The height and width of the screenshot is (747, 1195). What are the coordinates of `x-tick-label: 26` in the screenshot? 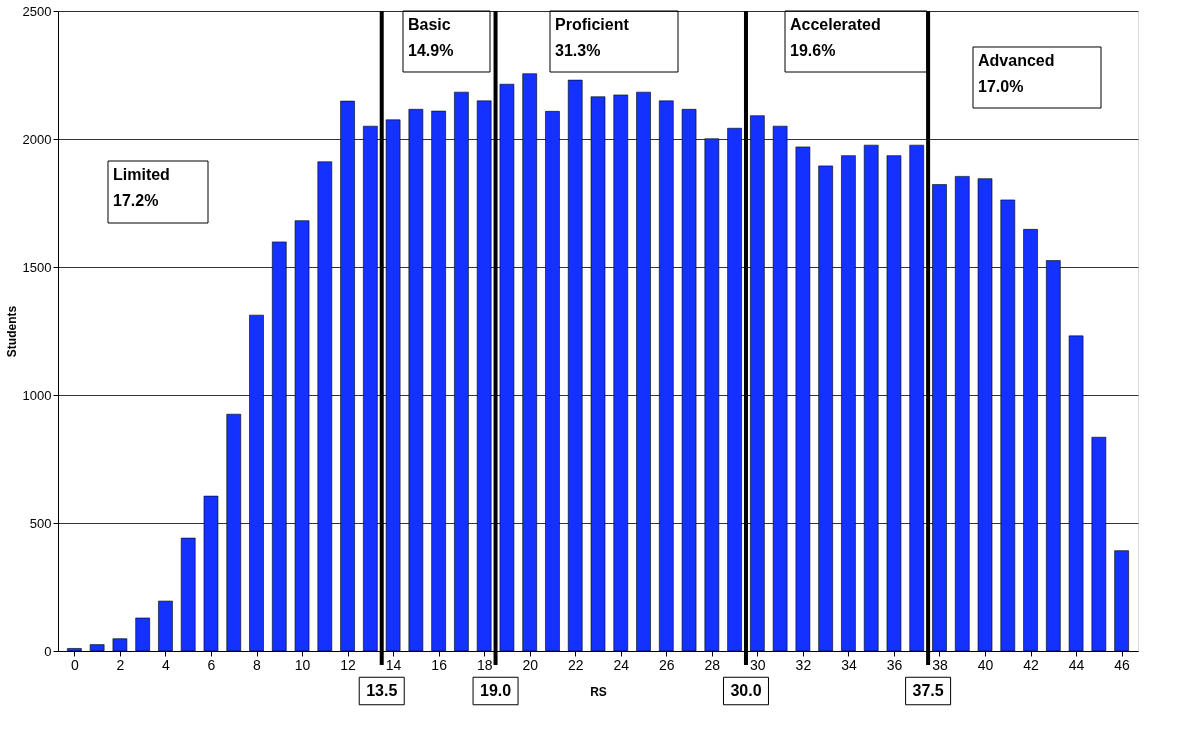 It's located at (667, 664).